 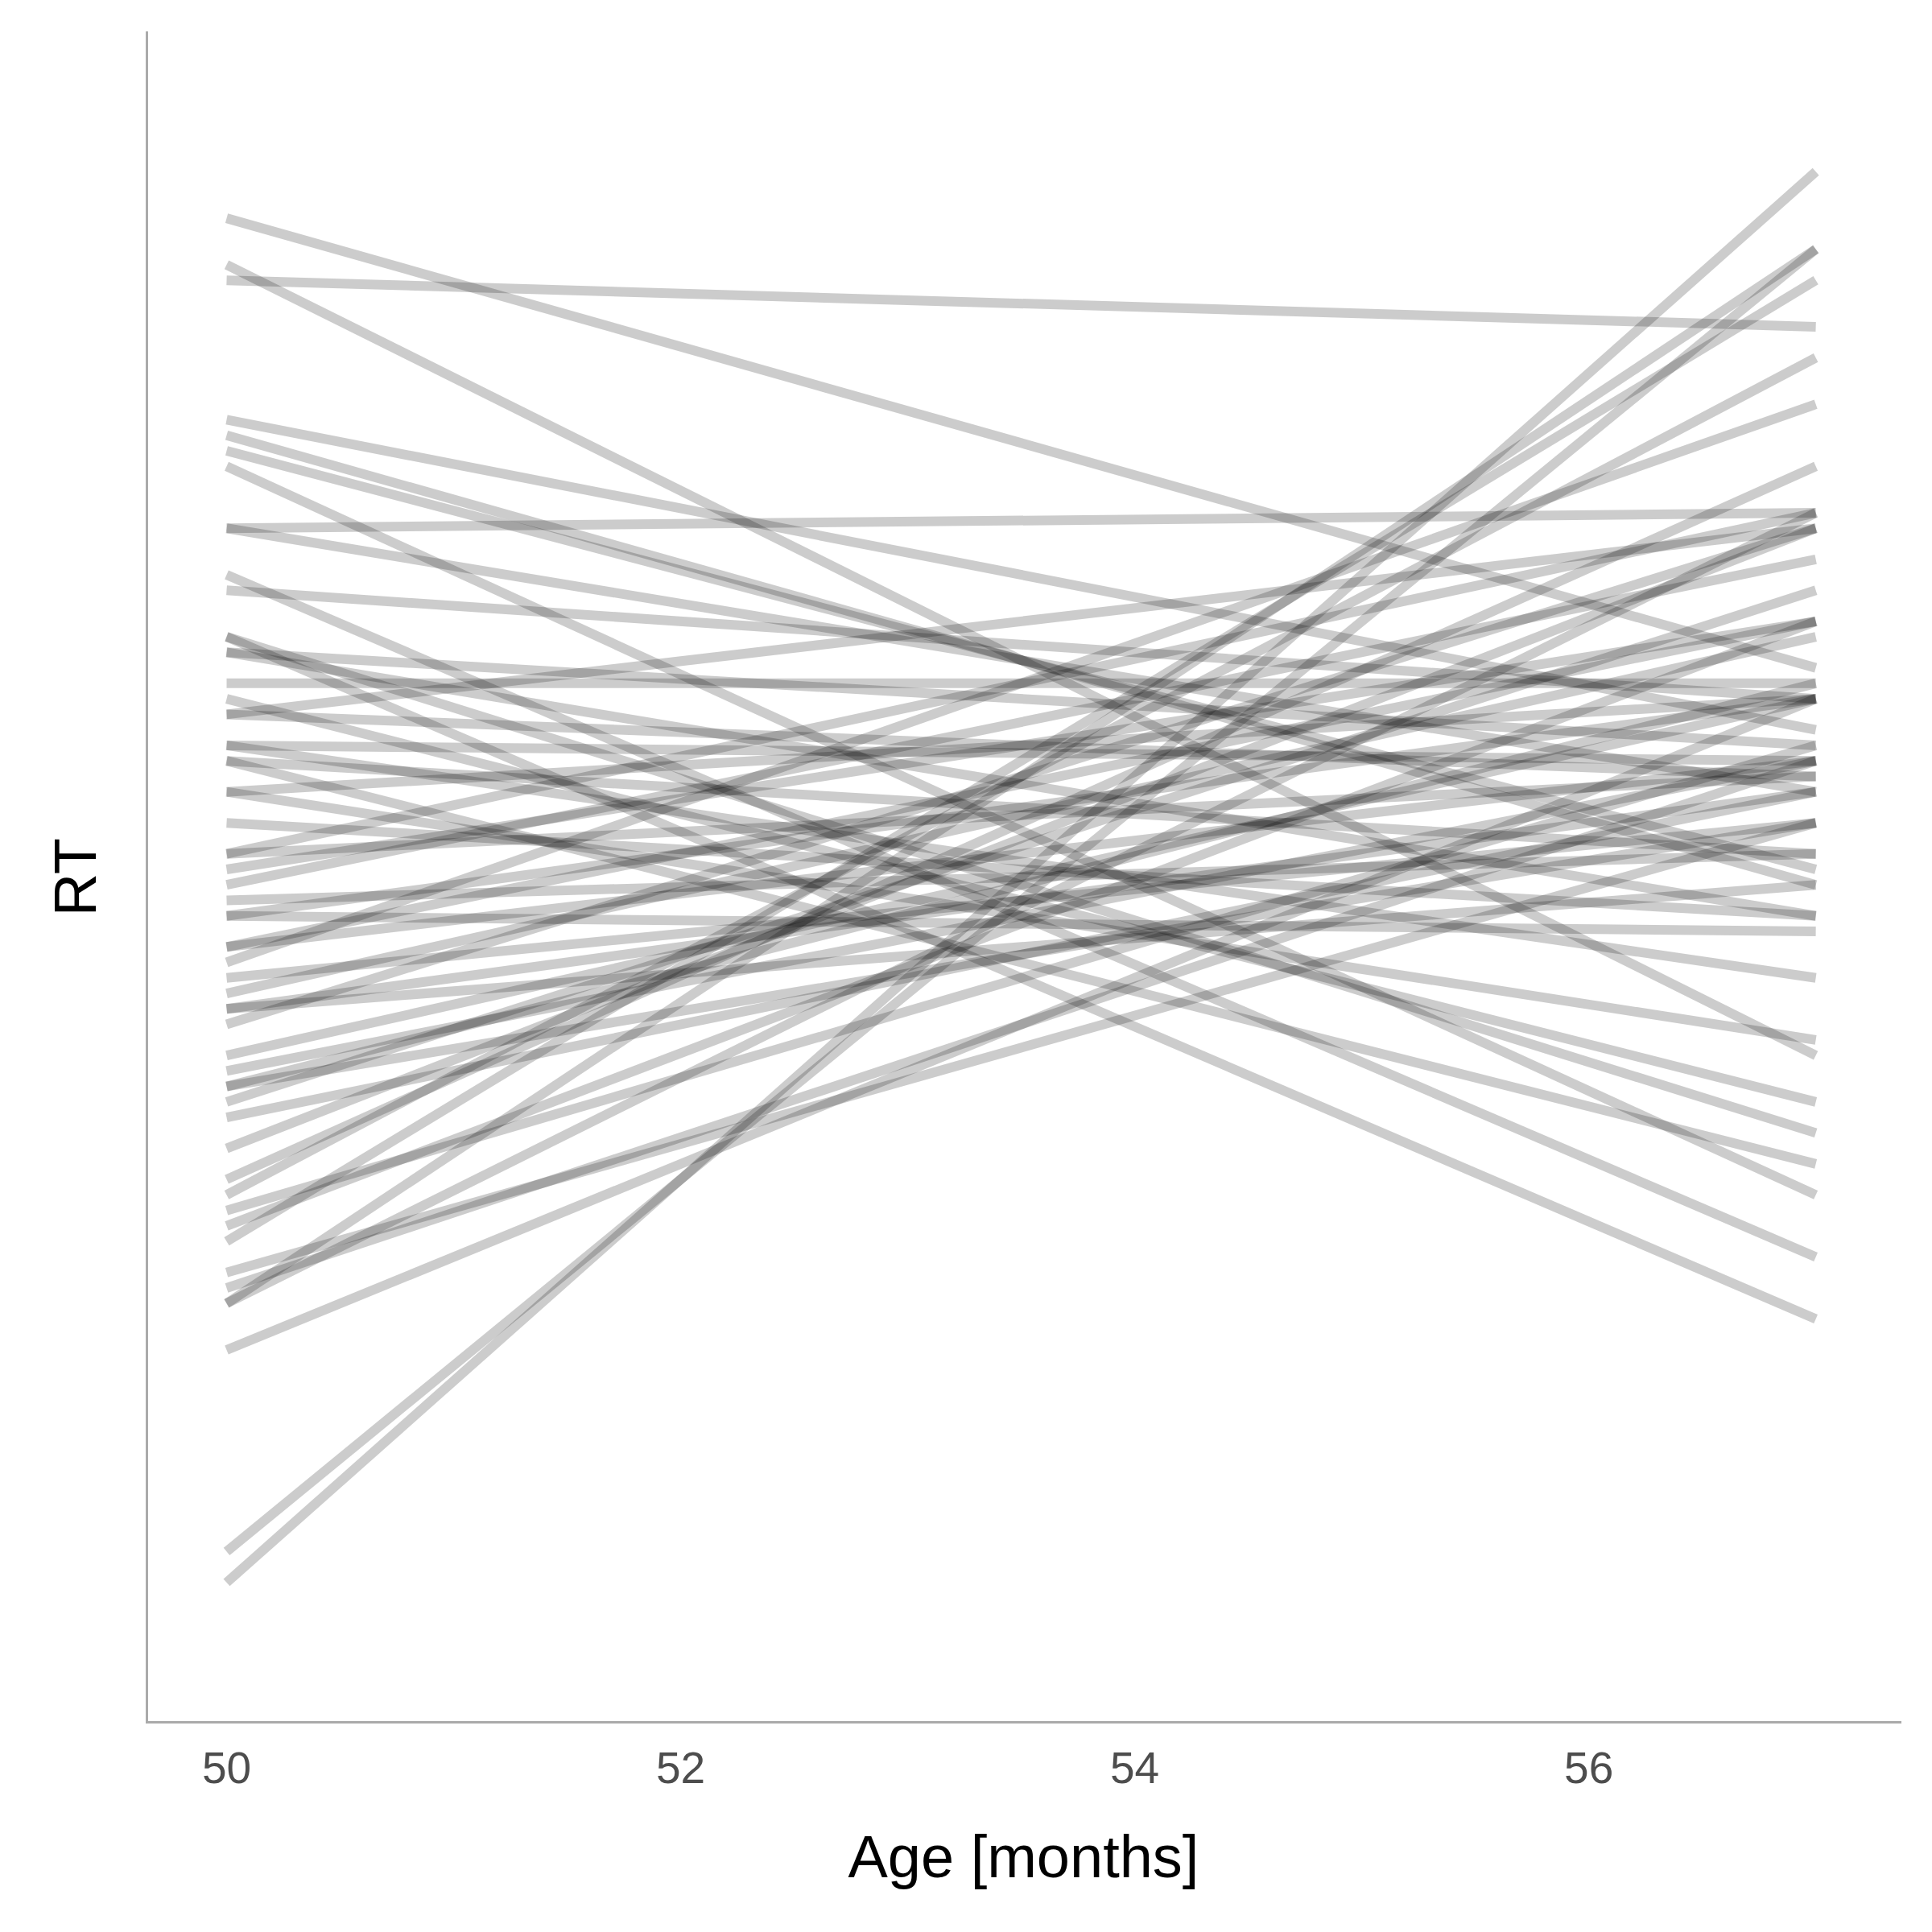 I want to click on x-tick-label: 56, so click(x=1589, y=1769).